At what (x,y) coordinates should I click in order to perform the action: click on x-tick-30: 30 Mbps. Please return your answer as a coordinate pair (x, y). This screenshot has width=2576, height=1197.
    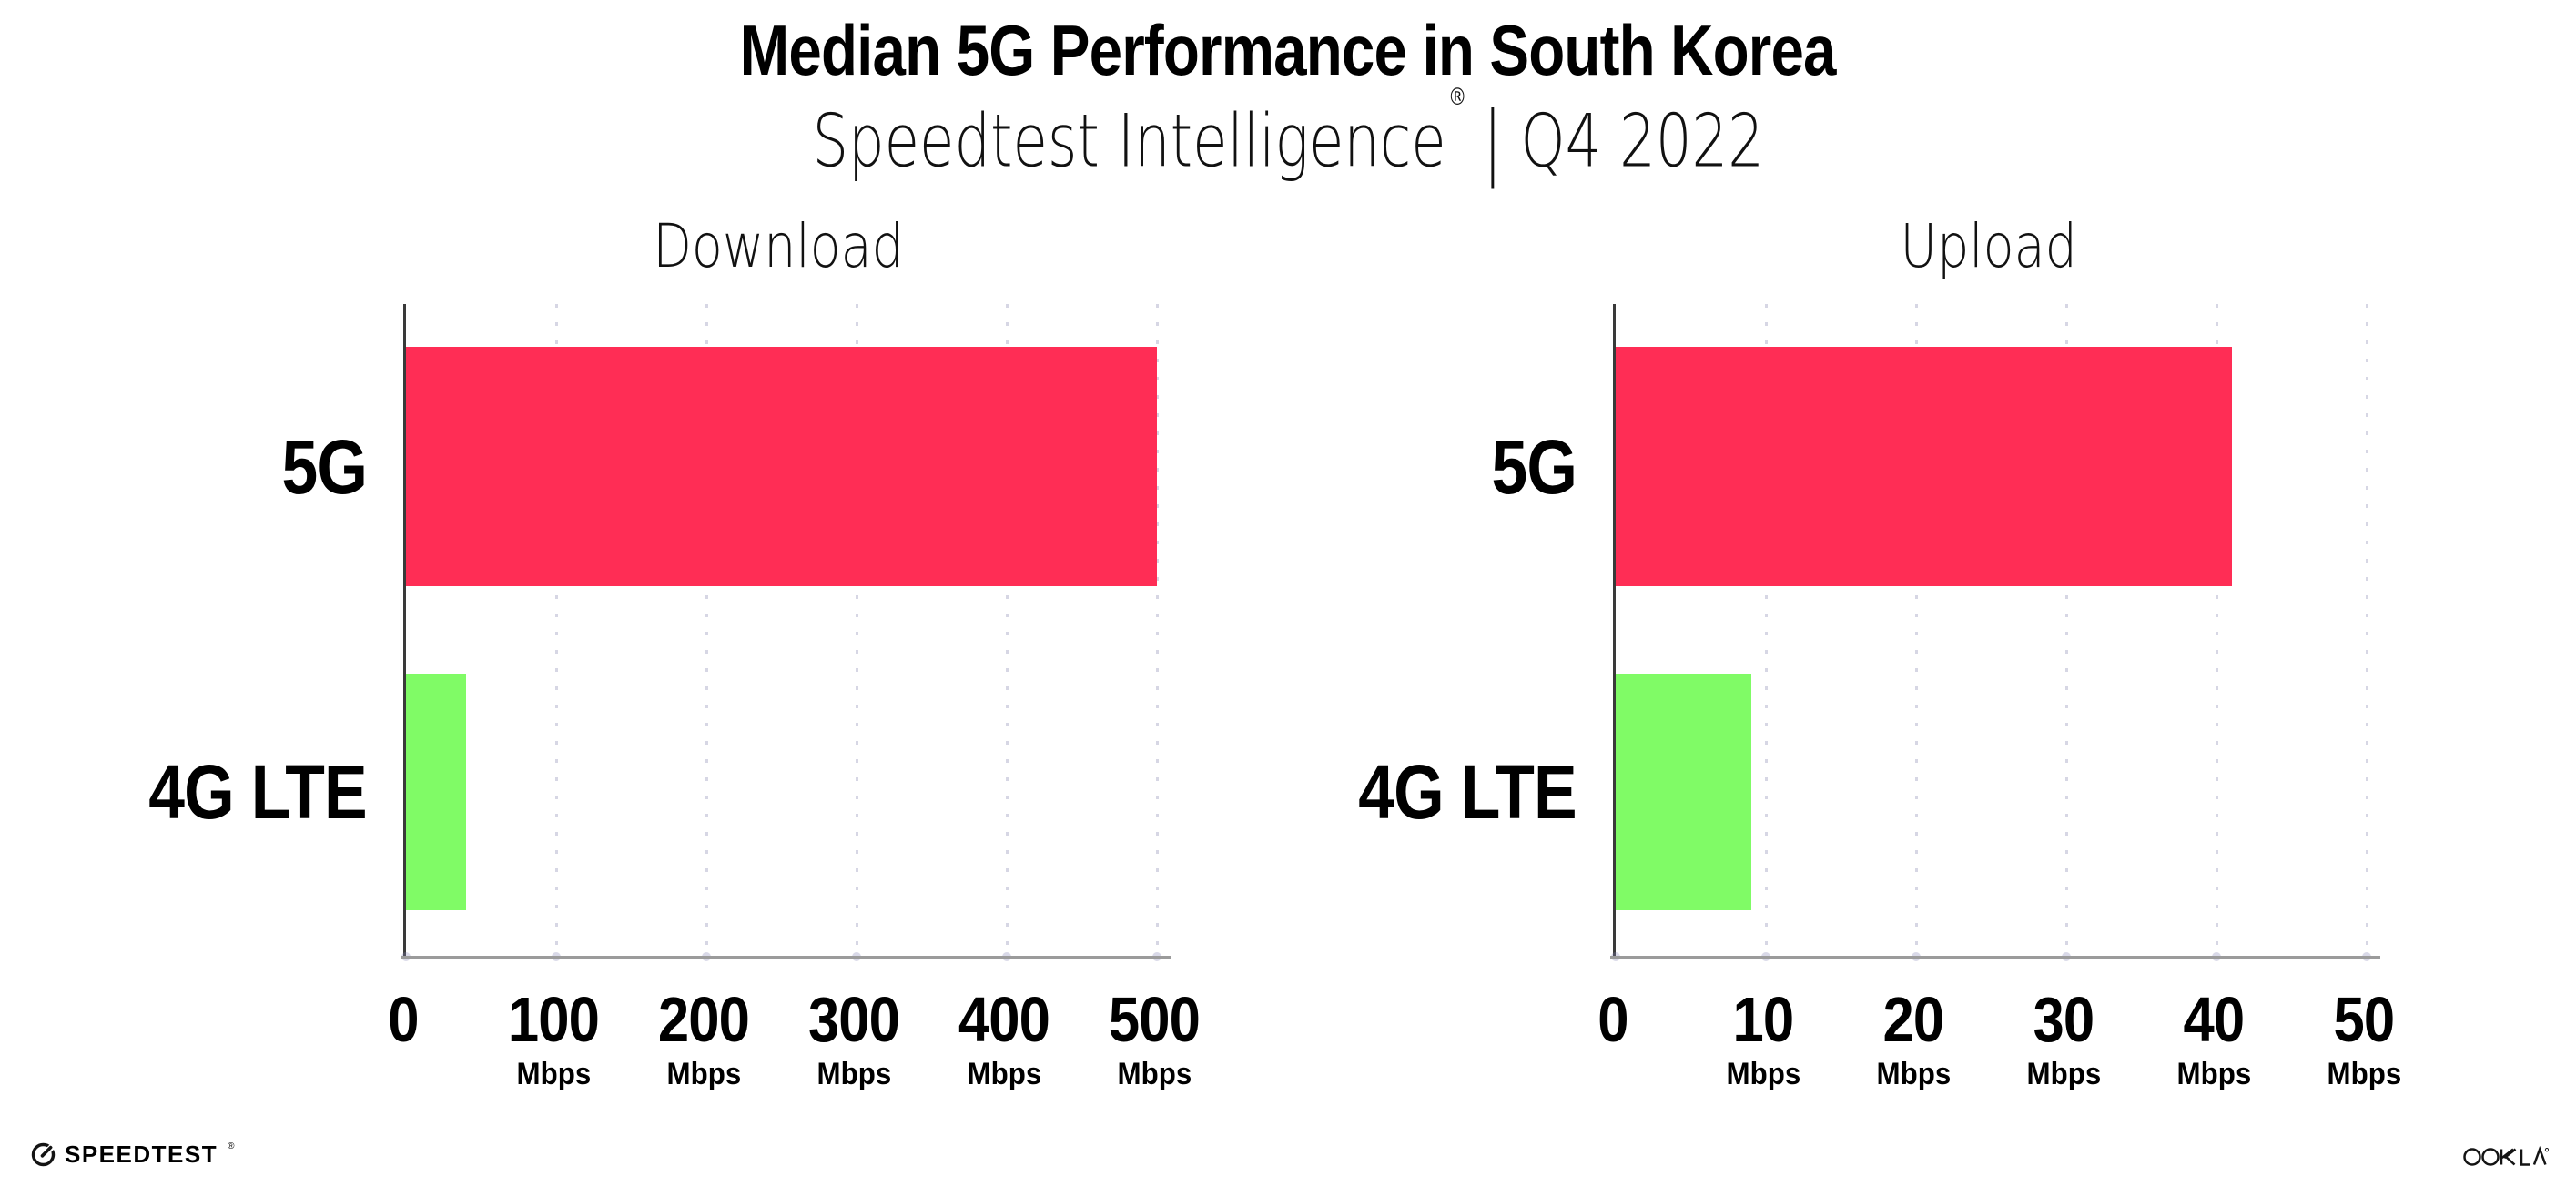
    Looking at the image, I should click on (2064, 1038).